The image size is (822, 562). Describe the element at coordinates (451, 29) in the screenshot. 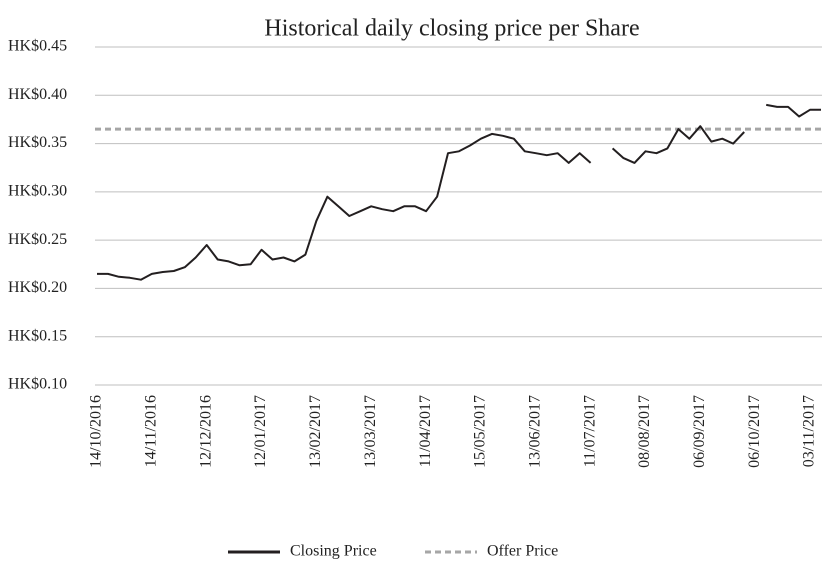

I see `chart-title: Historical daily closing price per Share` at that location.